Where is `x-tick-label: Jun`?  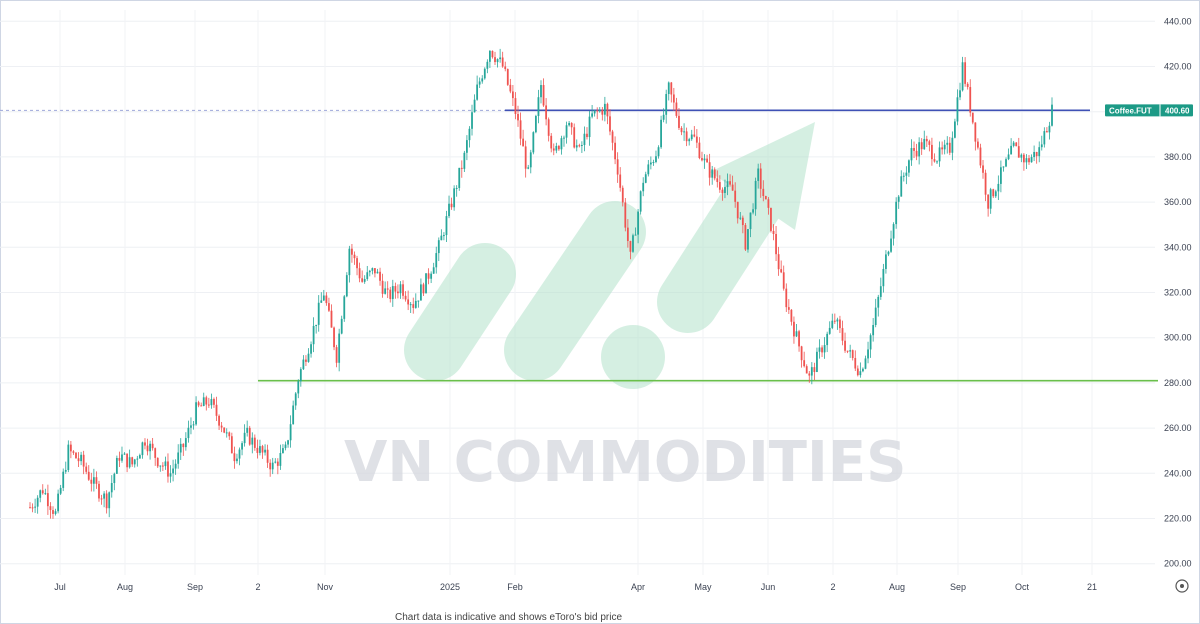 x-tick-label: Jun is located at coordinates (768, 587).